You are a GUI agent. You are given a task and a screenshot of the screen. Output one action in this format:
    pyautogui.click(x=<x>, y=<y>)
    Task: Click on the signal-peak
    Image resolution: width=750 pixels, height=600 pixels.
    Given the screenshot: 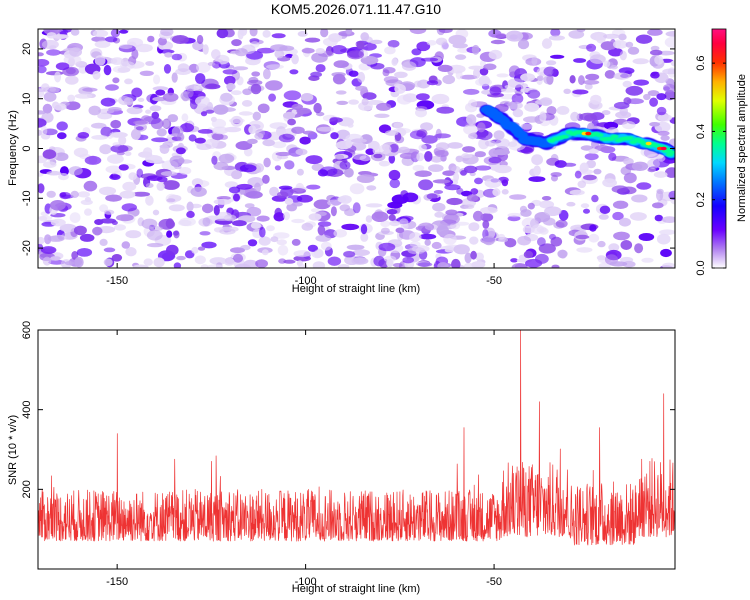 What is the action you would take?
    pyautogui.click(x=648, y=143)
    